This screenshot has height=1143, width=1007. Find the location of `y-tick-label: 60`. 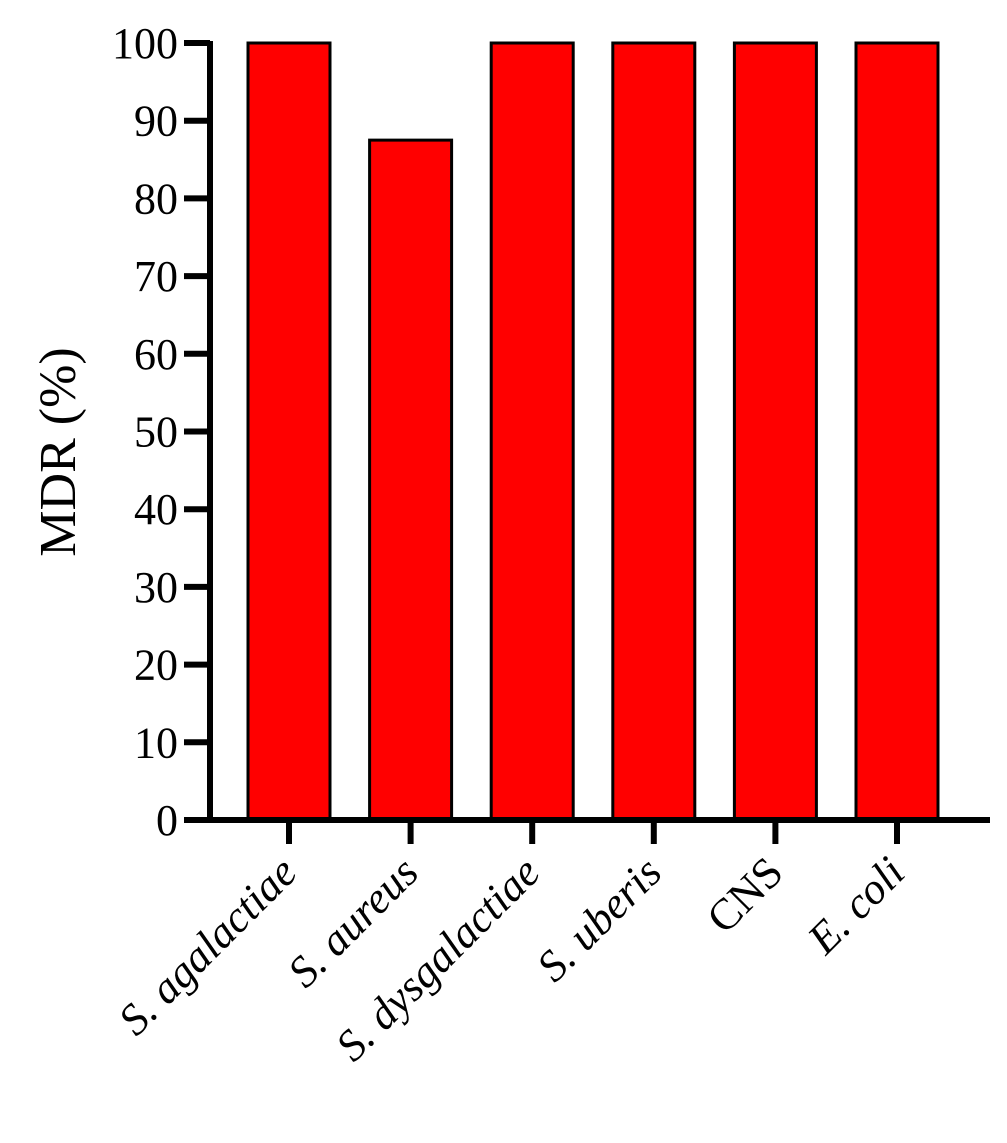

y-tick-label: 60 is located at coordinates (156, 354).